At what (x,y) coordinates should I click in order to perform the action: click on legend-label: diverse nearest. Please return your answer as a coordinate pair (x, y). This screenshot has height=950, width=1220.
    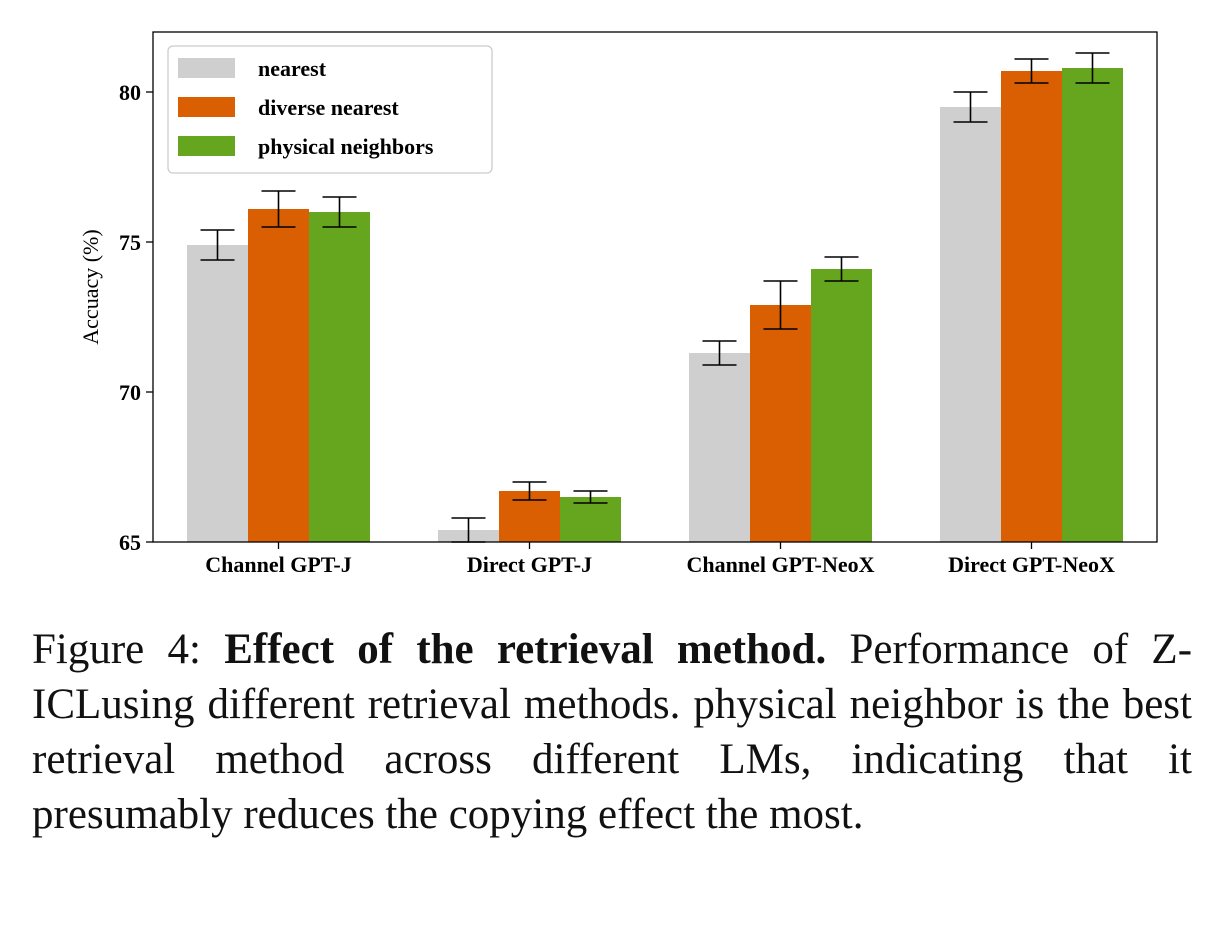
    Looking at the image, I should click on (328, 107).